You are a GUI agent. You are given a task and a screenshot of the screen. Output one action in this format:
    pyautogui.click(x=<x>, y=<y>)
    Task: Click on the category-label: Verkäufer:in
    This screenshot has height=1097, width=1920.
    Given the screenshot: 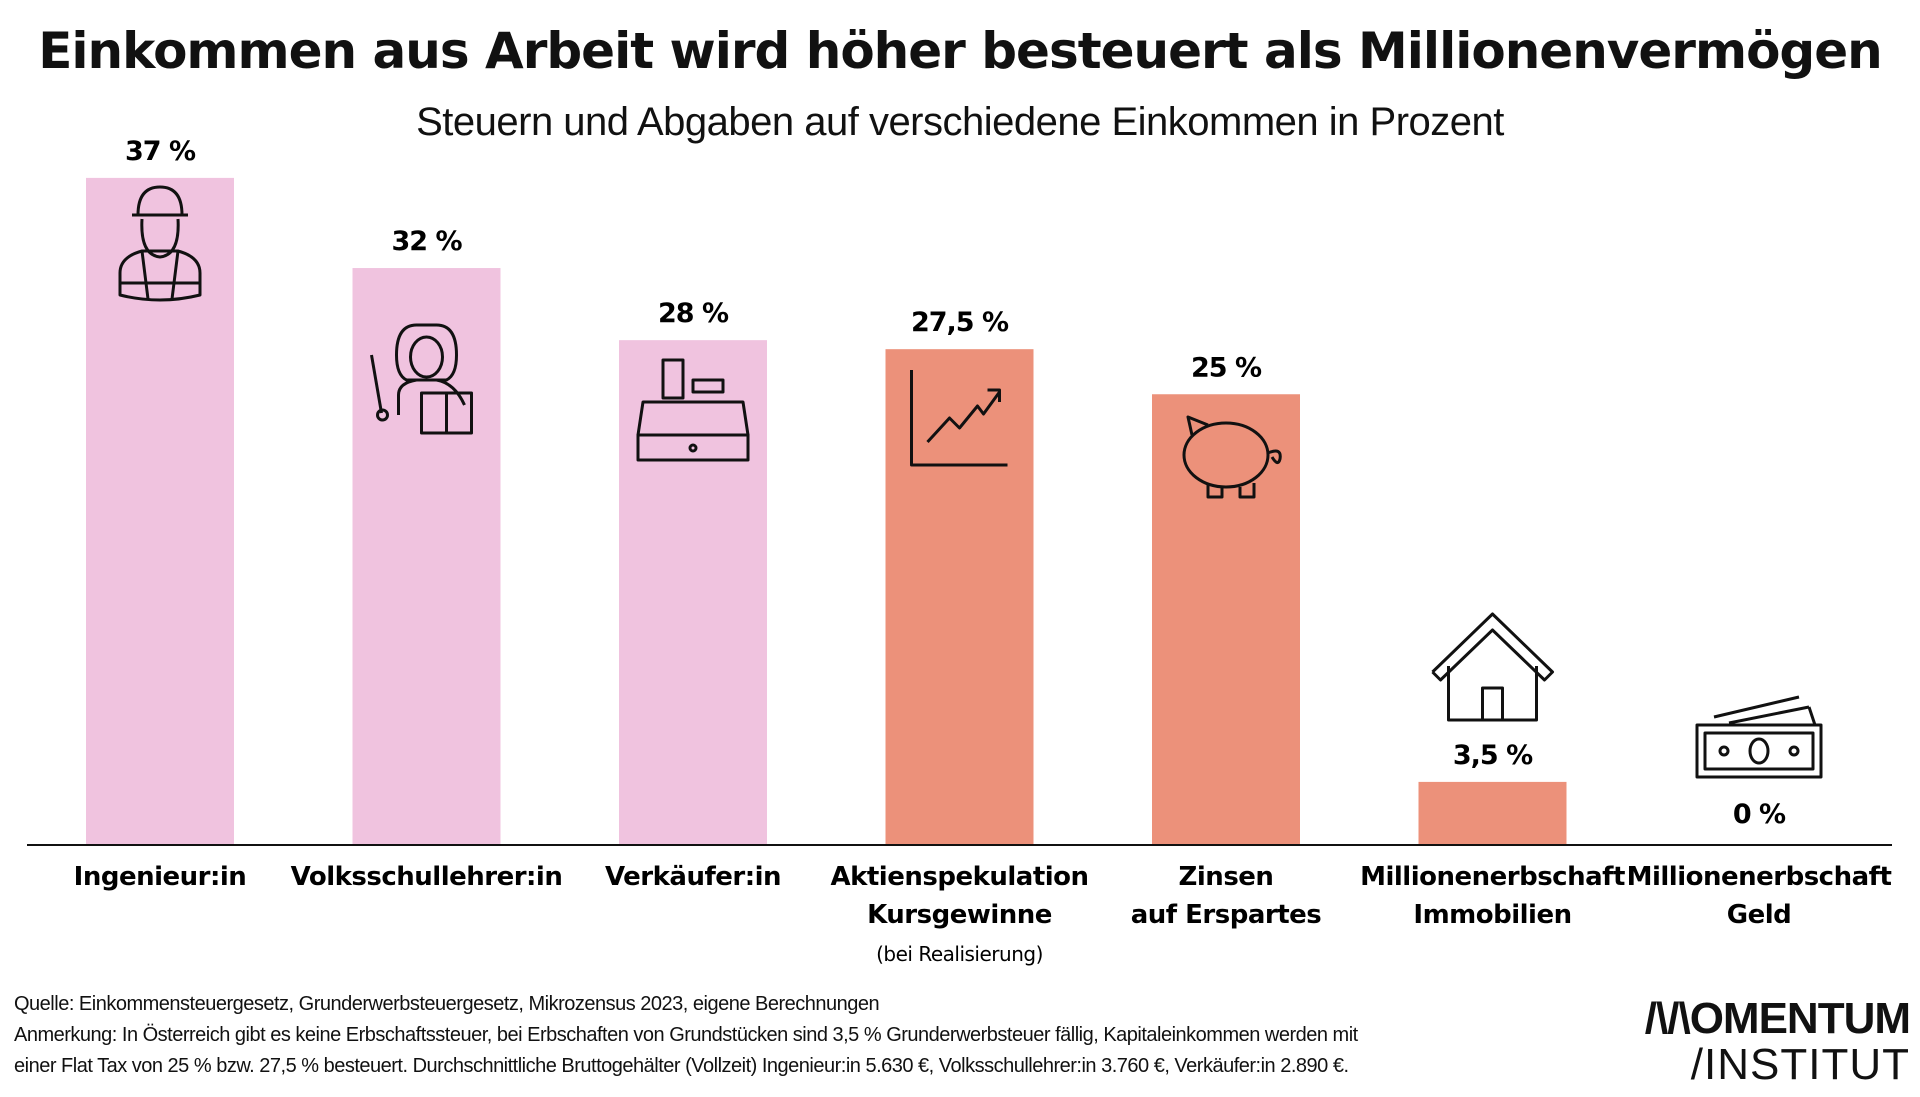 What is the action you would take?
    pyautogui.click(x=693, y=877)
    